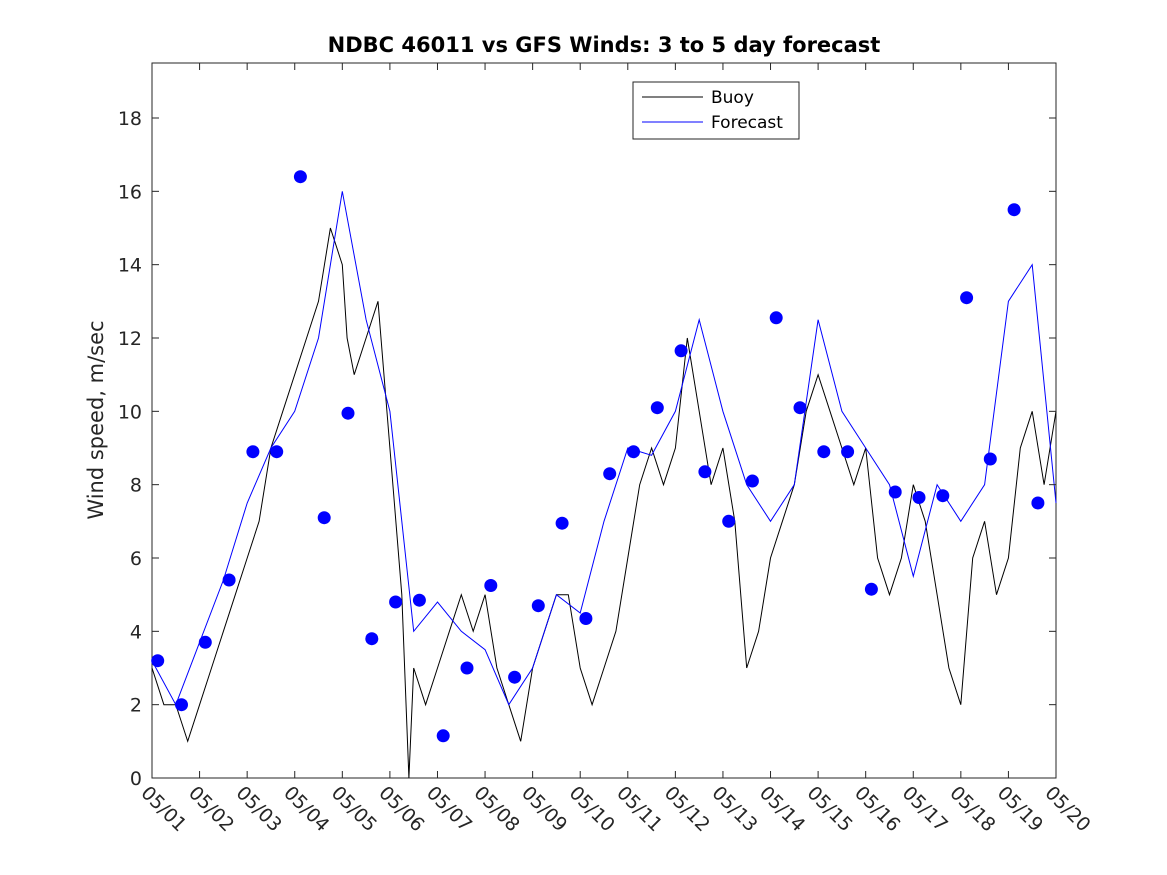 This screenshot has height=875, width=1167. Describe the element at coordinates (130, 339) in the screenshot. I see `y-tick-label: 12` at that location.